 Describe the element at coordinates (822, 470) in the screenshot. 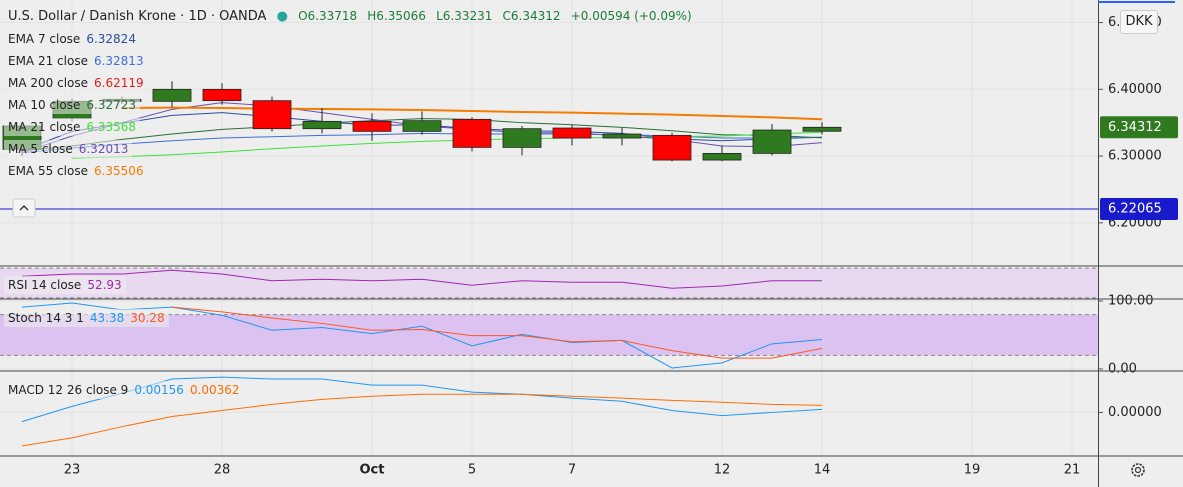

I see `x-tick-label: 14` at that location.